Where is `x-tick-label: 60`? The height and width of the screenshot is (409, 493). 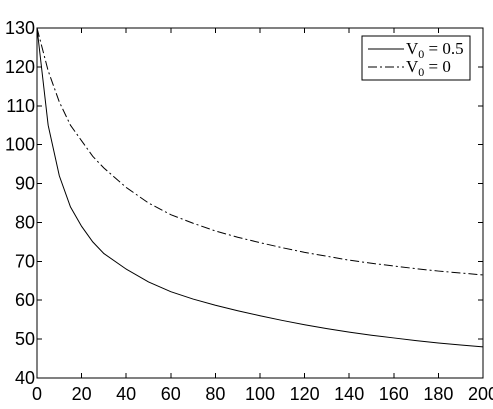 x-tick-label: 60 is located at coordinates (171, 394).